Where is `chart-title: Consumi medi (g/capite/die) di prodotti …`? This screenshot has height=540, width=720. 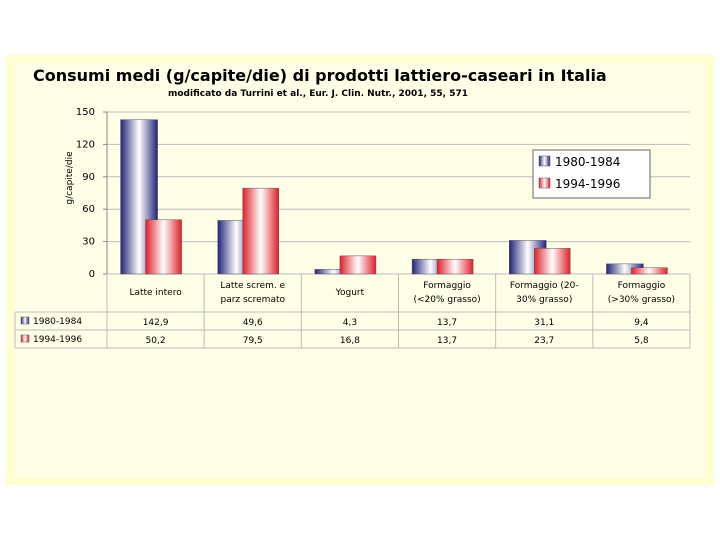
chart-title: Consumi medi (g/capite/die) di prodotti … is located at coordinates (320, 75).